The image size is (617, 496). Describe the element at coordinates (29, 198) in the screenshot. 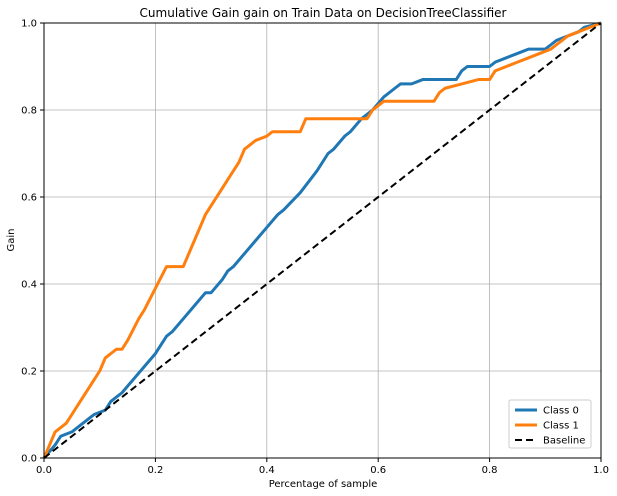

I see `y-tick-label: 0.6` at that location.